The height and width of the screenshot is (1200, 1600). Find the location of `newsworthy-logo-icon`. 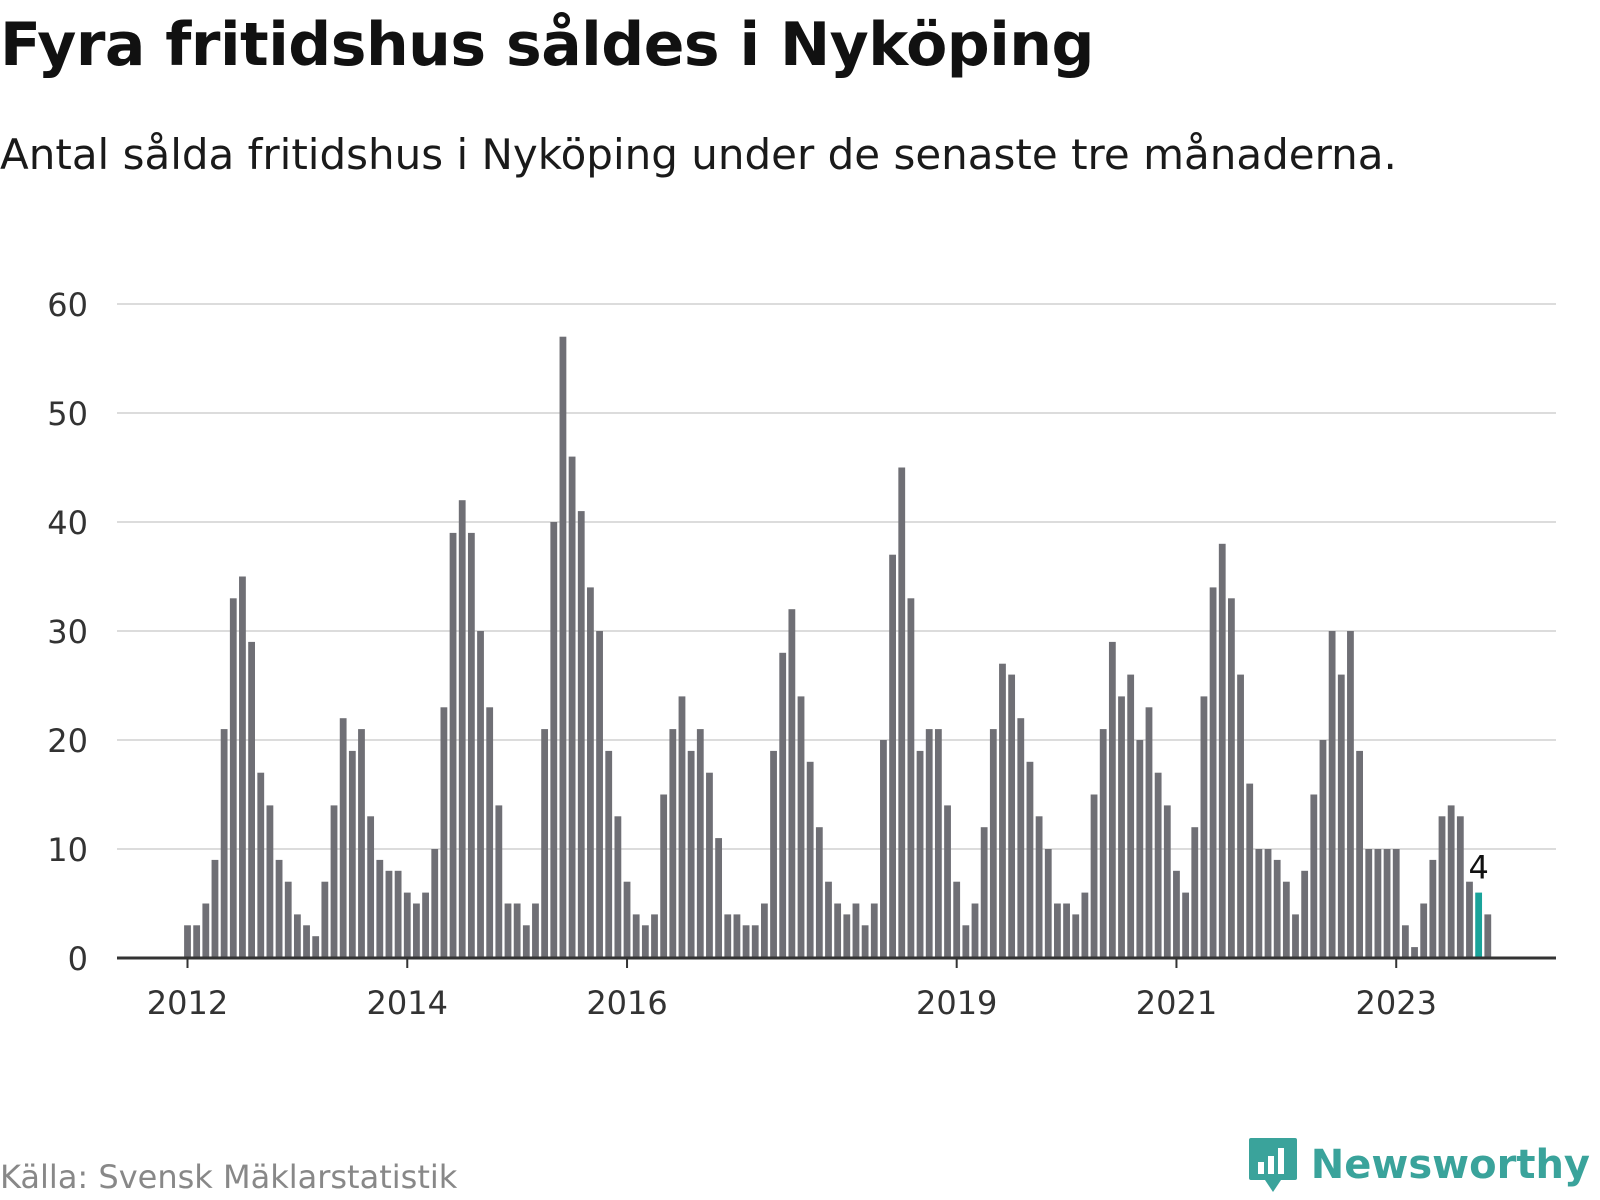

newsworthy-logo-icon is located at coordinates (1272, 1165).